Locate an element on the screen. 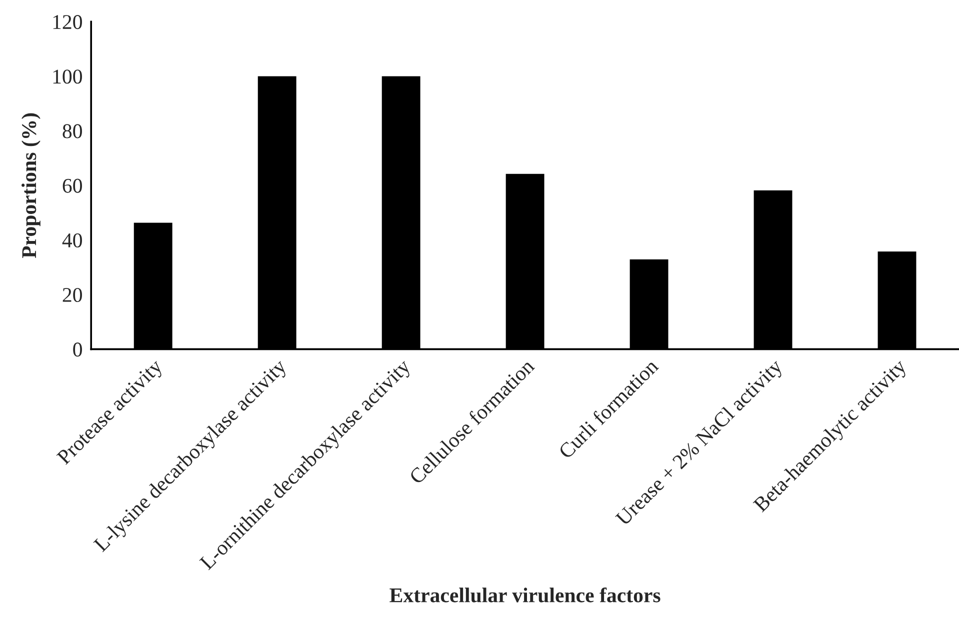 Image resolution: width=959 pixels, height=618 pixels. y-tick-label: 80 is located at coordinates (72, 131).